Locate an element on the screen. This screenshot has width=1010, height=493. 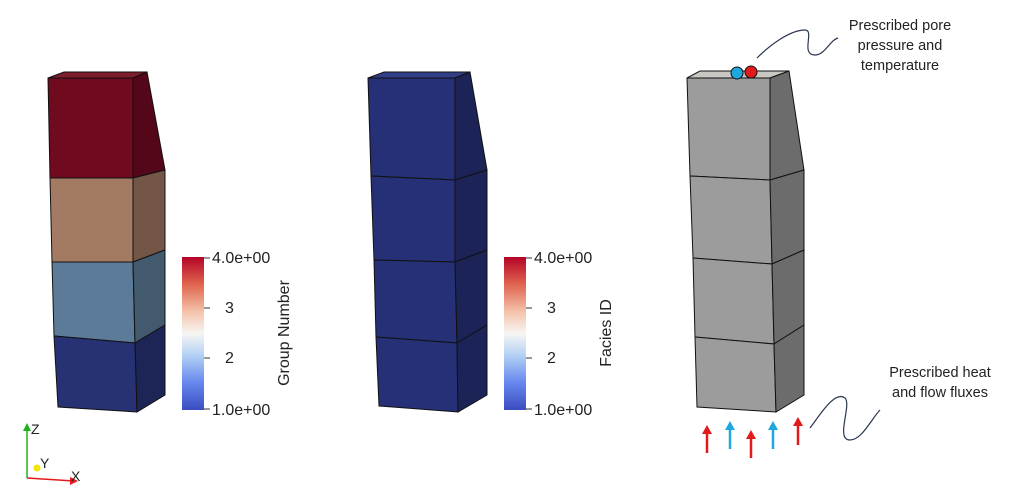
column2-block4-side is located at coordinates (471, 126).